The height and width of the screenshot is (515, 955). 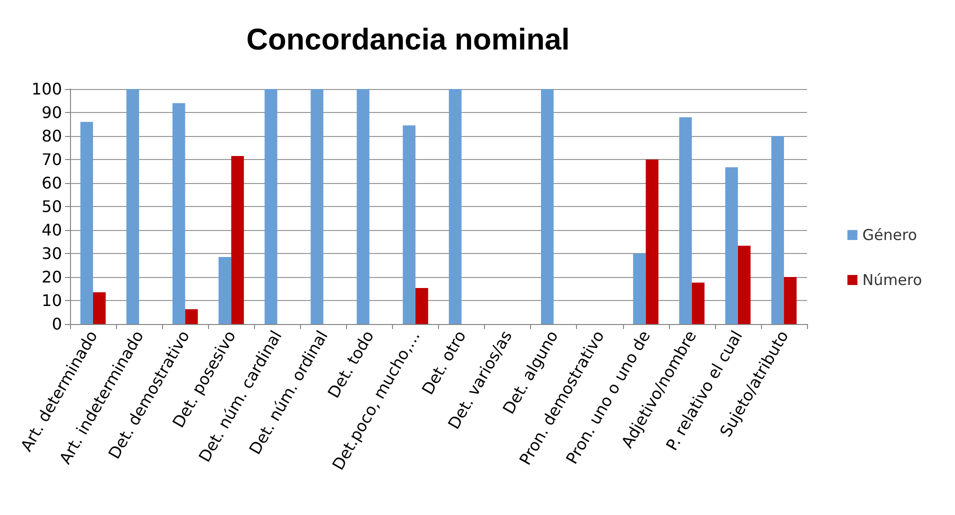 What do you see at coordinates (52, 253) in the screenshot?
I see `y-tick-label: 30` at bounding box center [52, 253].